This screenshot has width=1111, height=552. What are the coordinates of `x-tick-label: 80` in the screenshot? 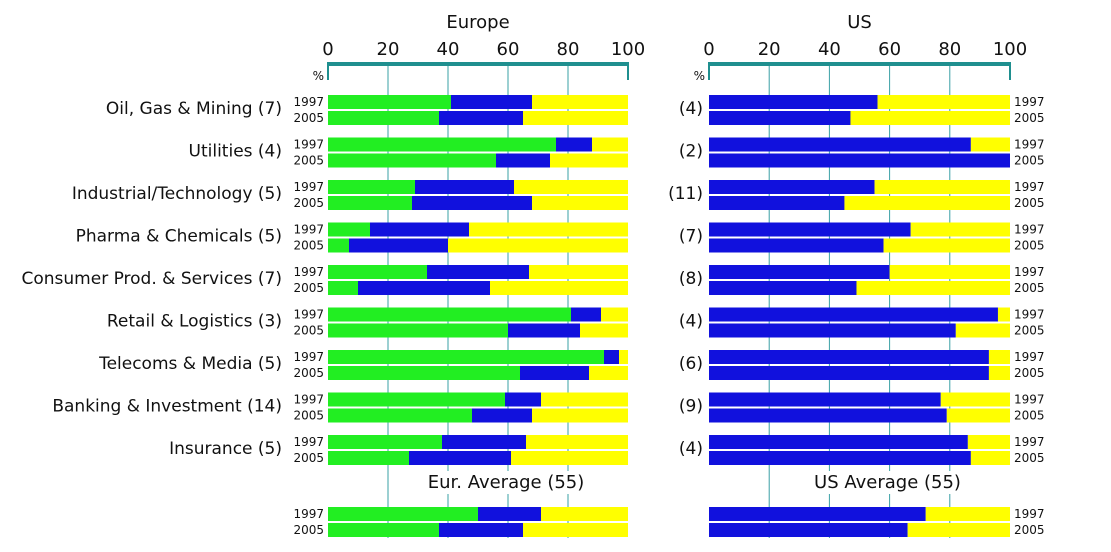 It's located at (568, 49).